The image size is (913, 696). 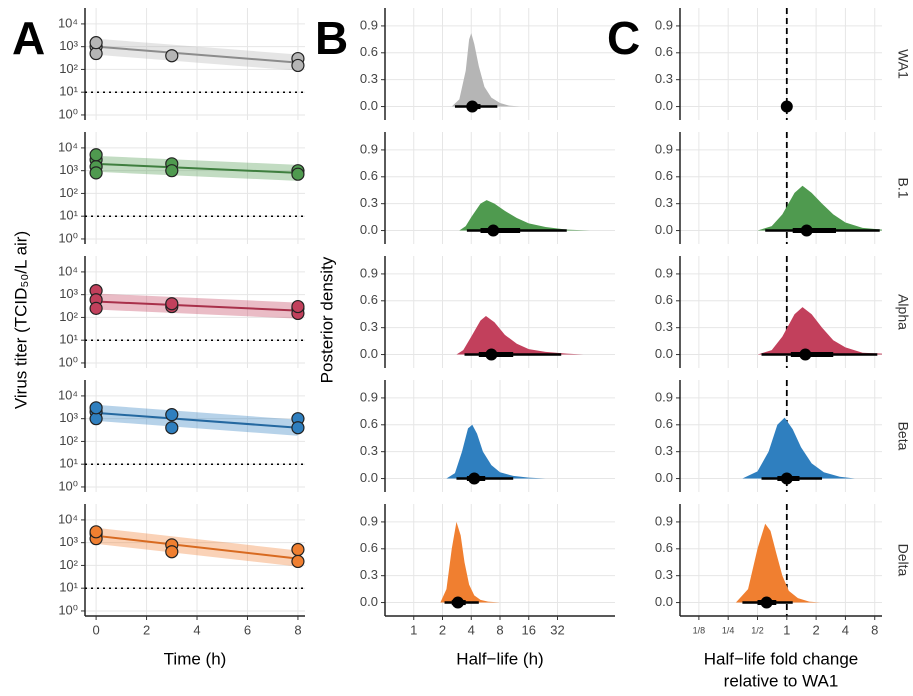 I want to click on x-tick-label: 1/4, so click(x=728, y=630).